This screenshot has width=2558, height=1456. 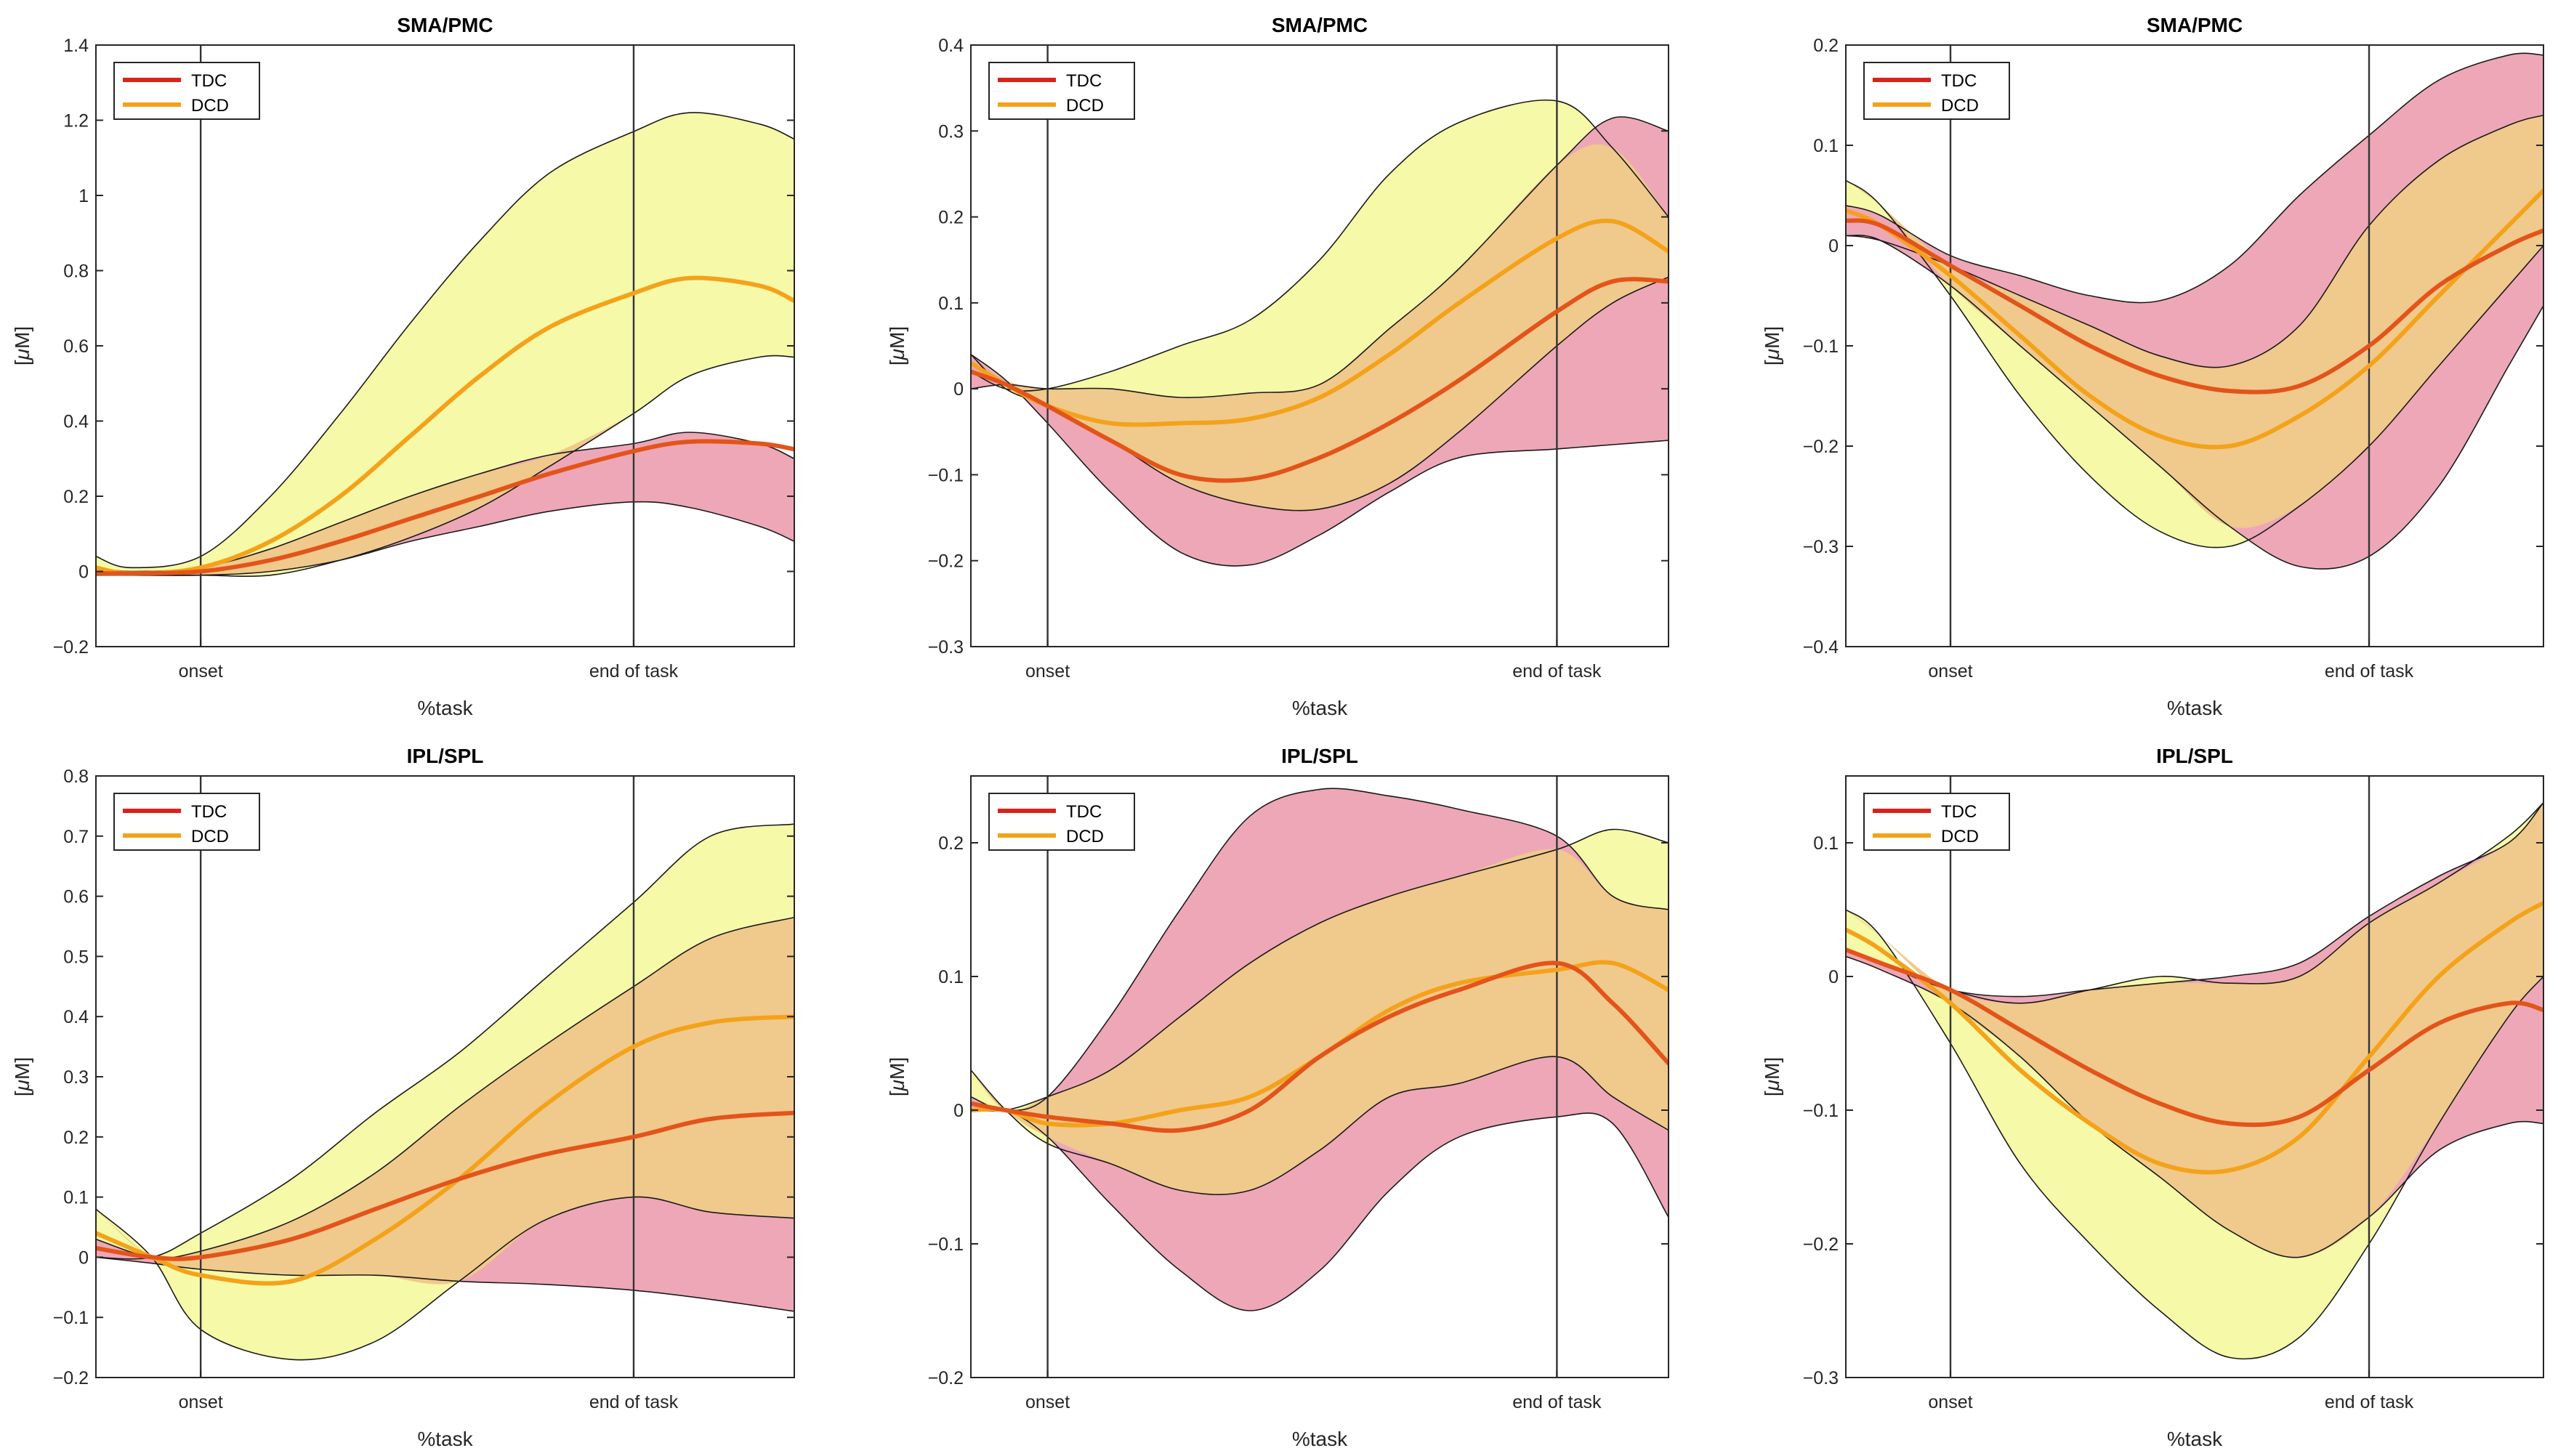 I want to click on y-tick-label: 0.5, so click(x=76, y=957).